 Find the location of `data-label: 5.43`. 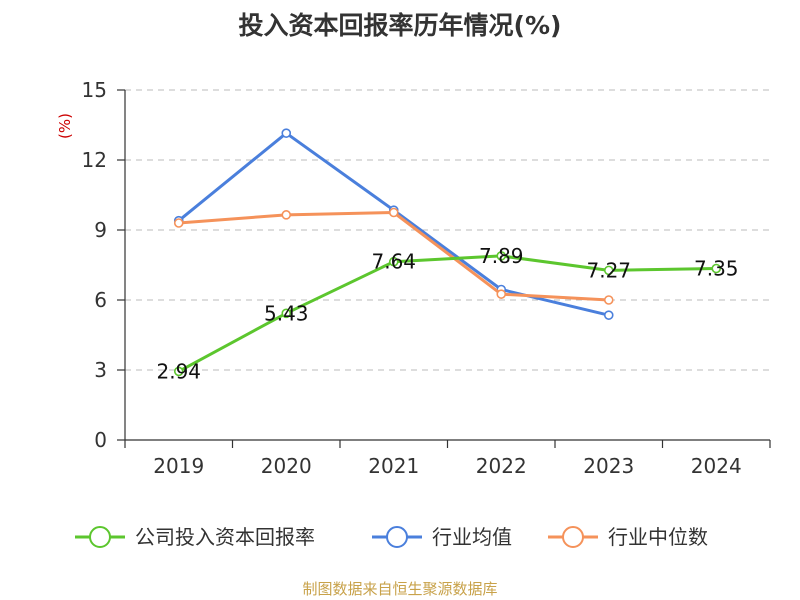

data-label: 5.43 is located at coordinates (286, 313).